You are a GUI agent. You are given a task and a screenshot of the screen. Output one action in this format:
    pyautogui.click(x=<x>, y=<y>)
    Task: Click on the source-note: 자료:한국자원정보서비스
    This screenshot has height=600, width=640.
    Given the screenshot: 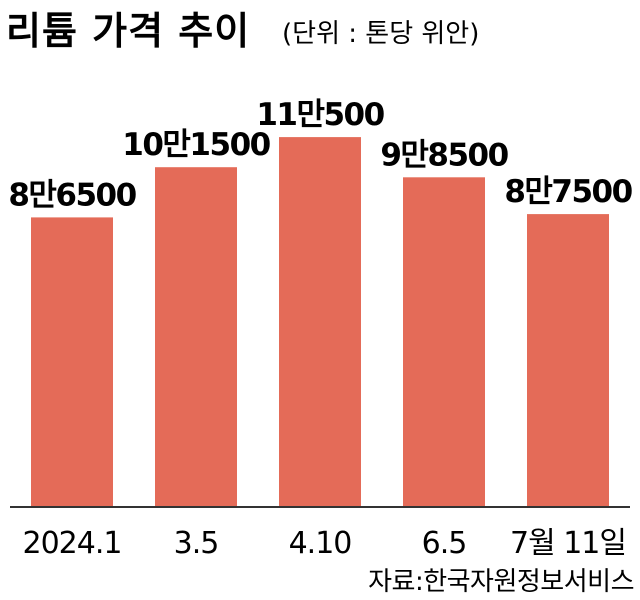 What is the action you would take?
    pyautogui.click(x=501, y=582)
    